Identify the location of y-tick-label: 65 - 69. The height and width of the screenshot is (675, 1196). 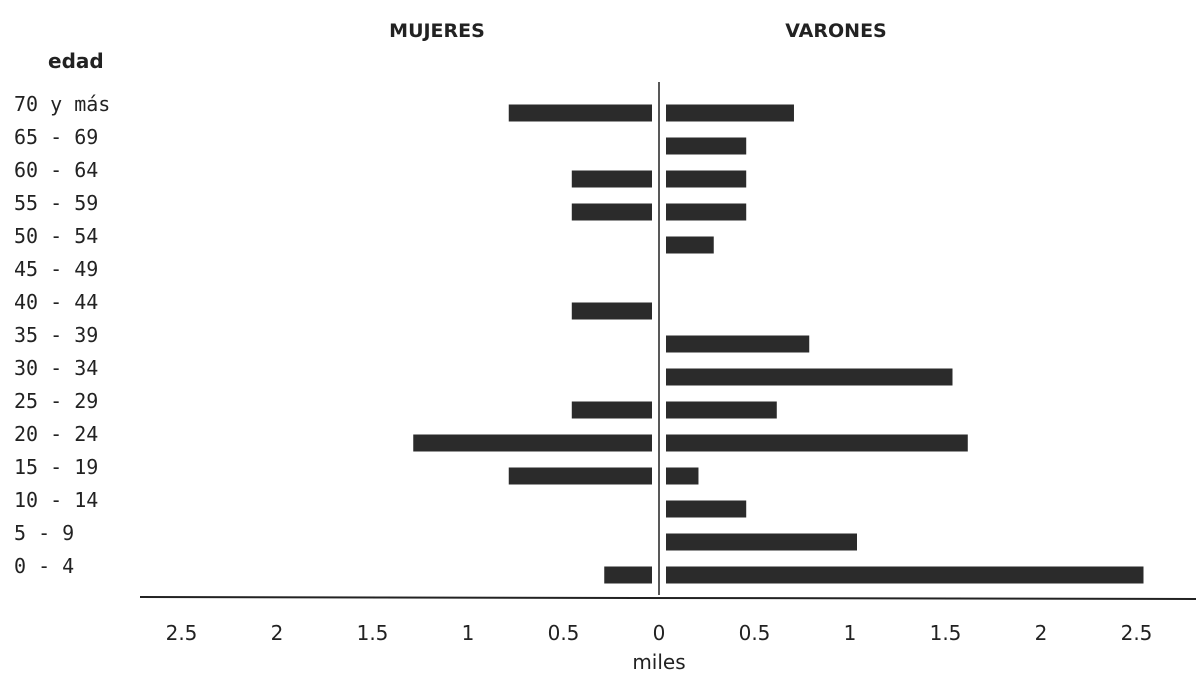
(56, 137).